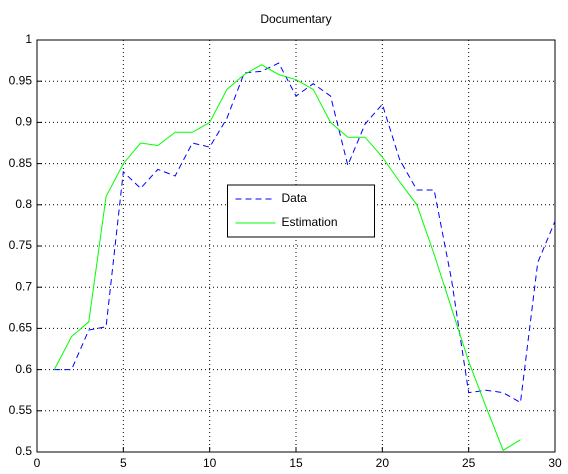 Image resolution: width=568 pixels, height=474 pixels. Describe the element at coordinates (383, 463) in the screenshot. I see `x-tick-label: 20` at that location.